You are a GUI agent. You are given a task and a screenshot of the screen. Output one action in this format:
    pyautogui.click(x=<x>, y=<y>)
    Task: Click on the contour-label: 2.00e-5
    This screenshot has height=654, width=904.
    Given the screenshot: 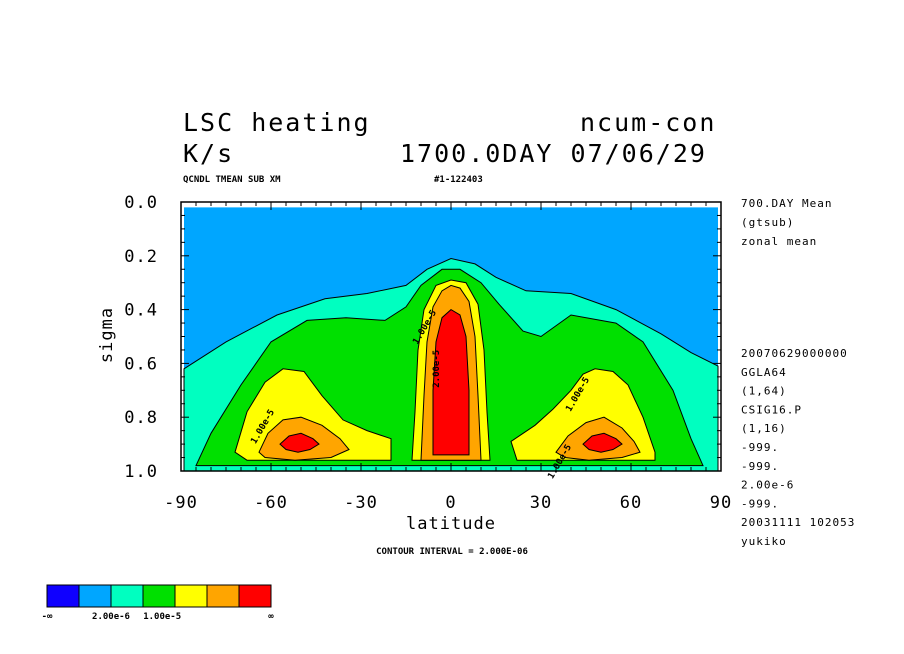 What is the action you would take?
    pyautogui.click(x=437, y=369)
    